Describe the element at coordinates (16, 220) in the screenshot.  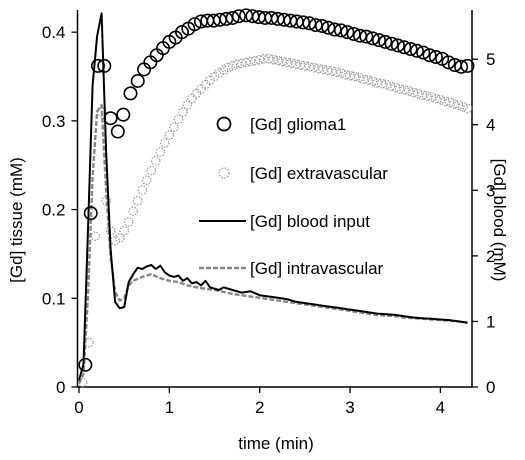
I see `y-axis-label-left: [Gd] tissue (mM)` at that location.